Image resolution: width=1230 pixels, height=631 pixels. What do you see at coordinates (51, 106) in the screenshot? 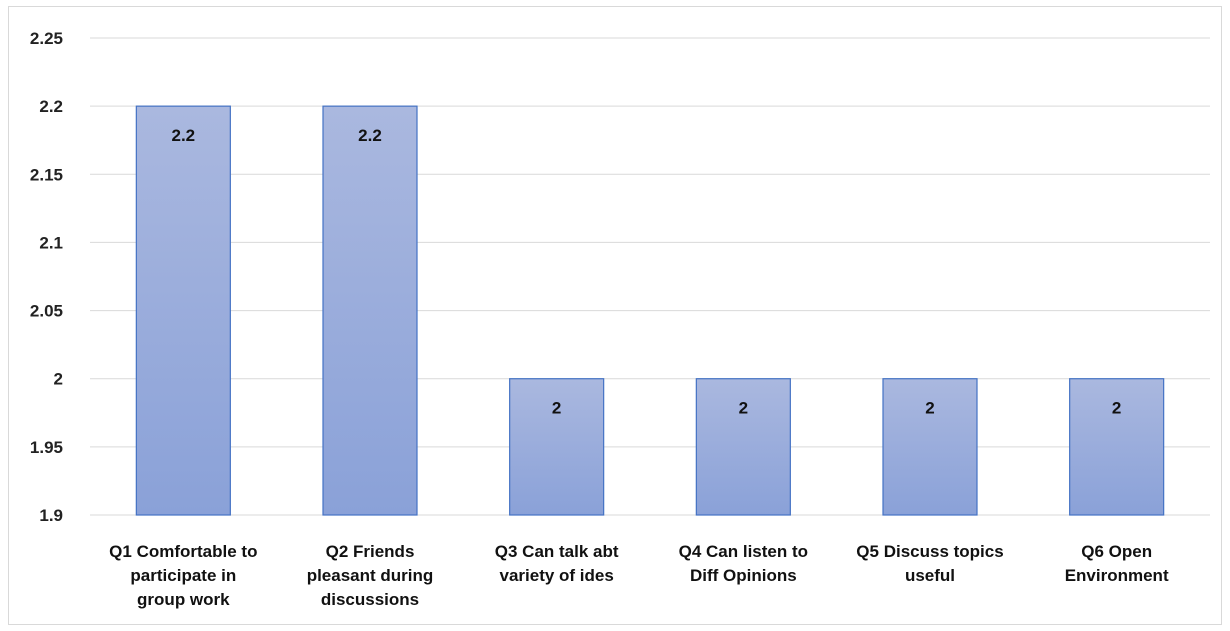
I see `y-tick-label: 2.2` at bounding box center [51, 106].